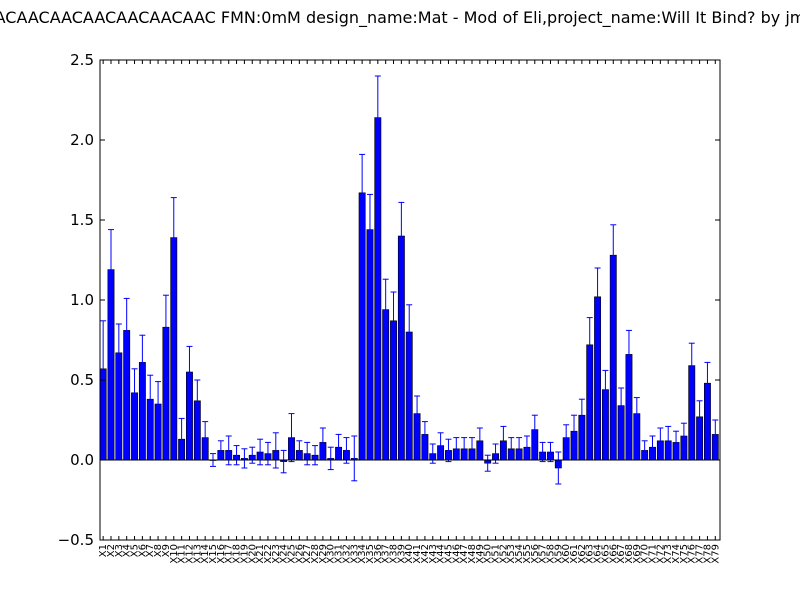 Image resolution: width=800 pixels, height=600 pixels. What do you see at coordinates (590, 554) in the screenshot?
I see `x-tick-label: X63` at bounding box center [590, 554].